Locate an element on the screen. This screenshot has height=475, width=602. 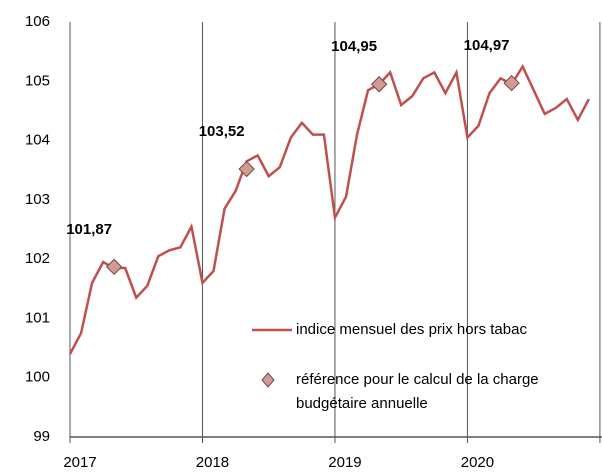
x-tick-label: 2019 is located at coordinates (344, 462).